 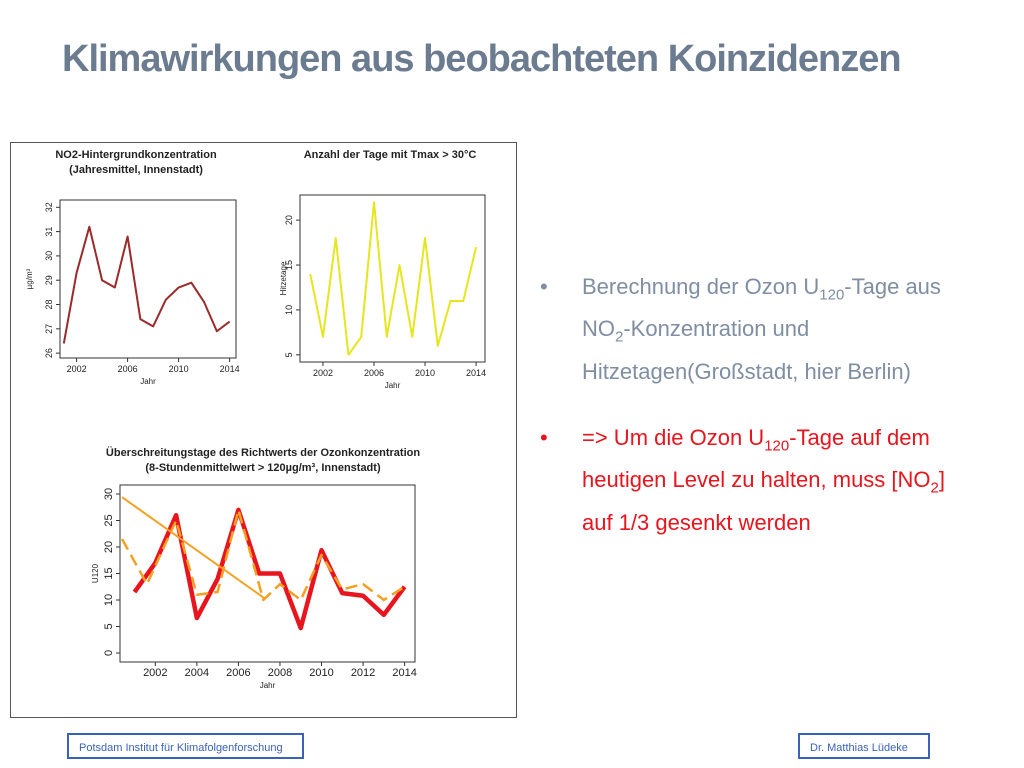 I want to click on y-tick-label: 27, so click(x=49, y=329).